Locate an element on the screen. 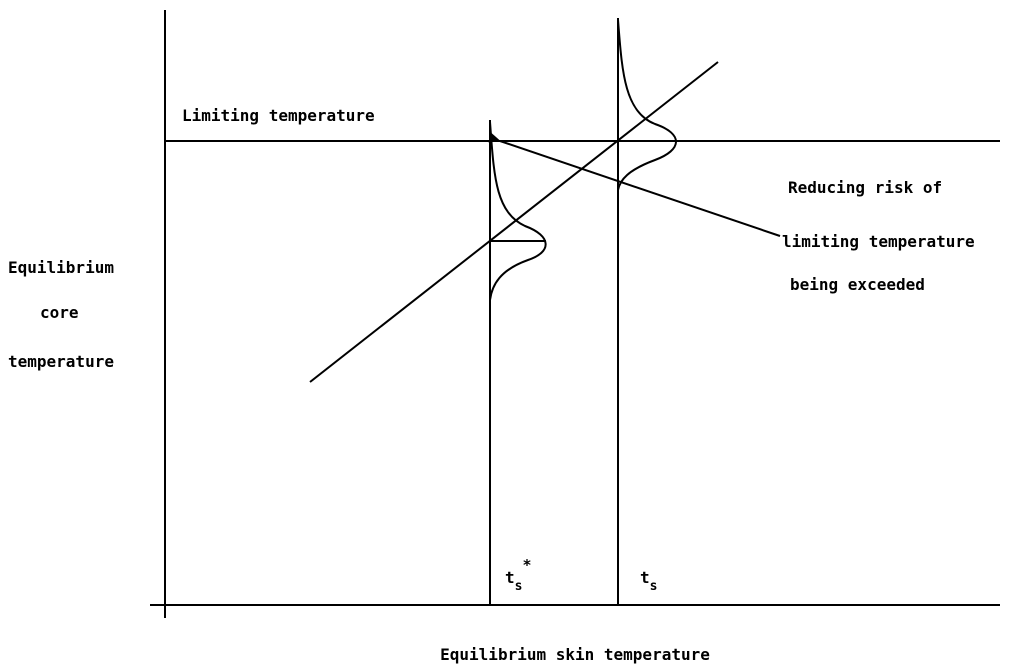 The height and width of the screenshot is (666, 1031). arrow is located at coordinates (634, 184).